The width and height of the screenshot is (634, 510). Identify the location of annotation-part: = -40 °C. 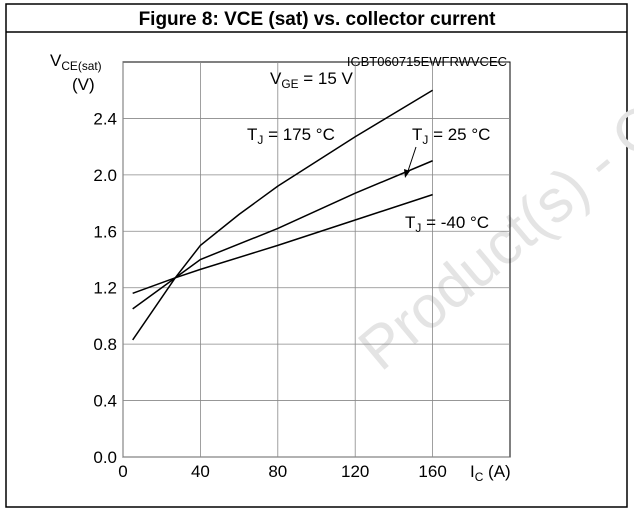
(455, 222).